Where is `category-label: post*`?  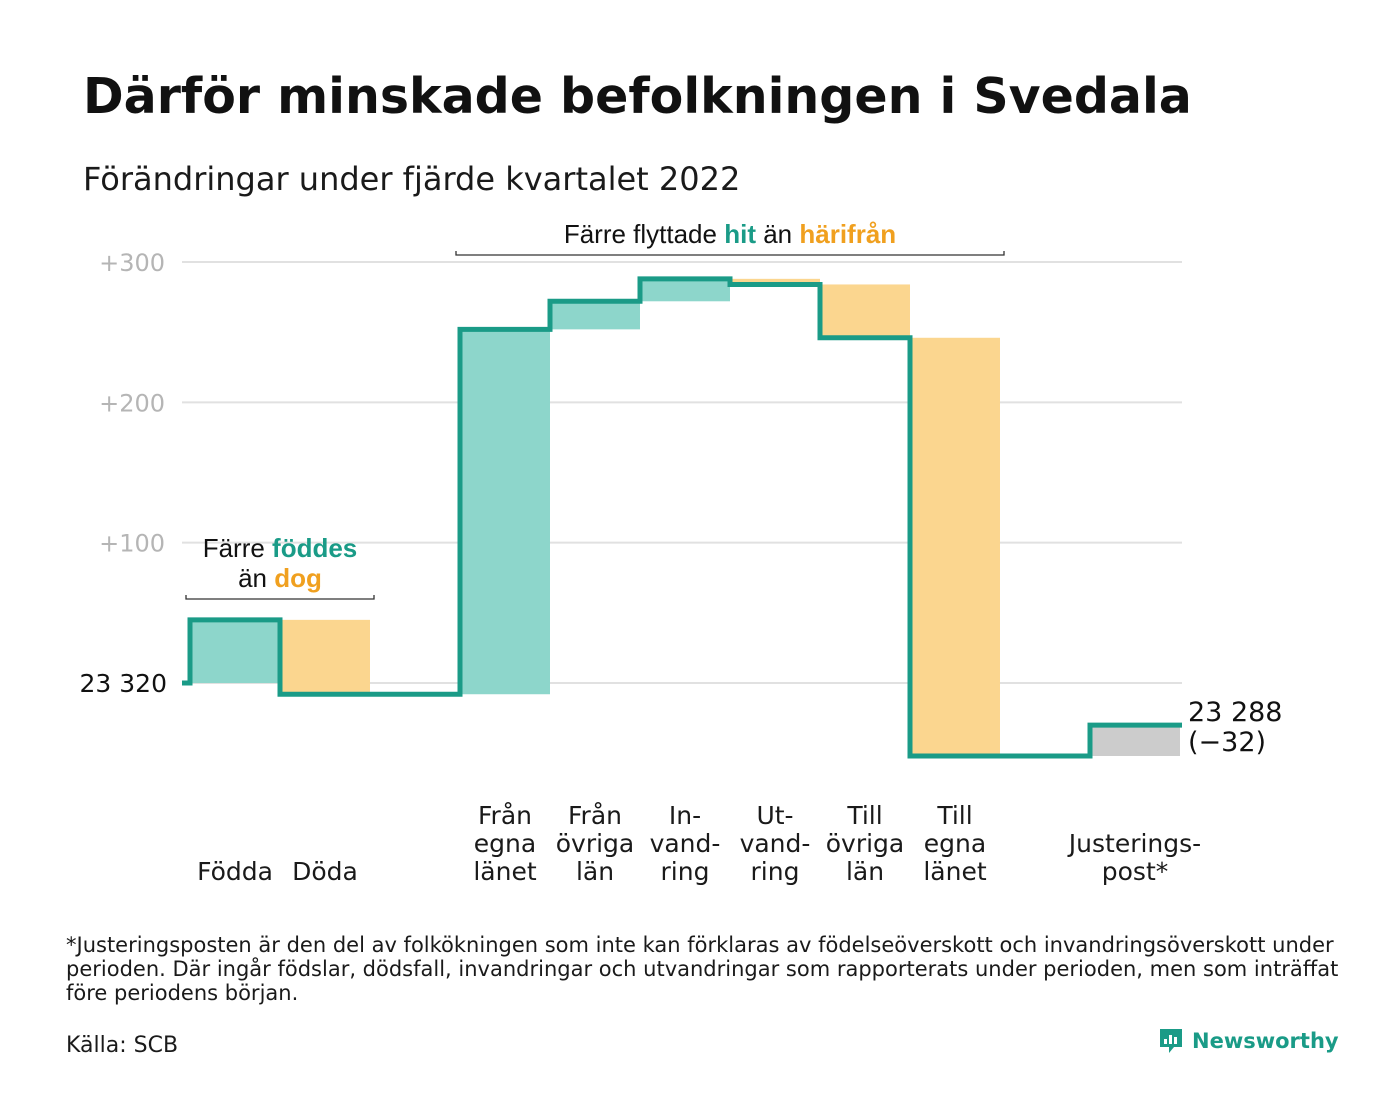 category-label: post* is located at coordinates (1135, 871).